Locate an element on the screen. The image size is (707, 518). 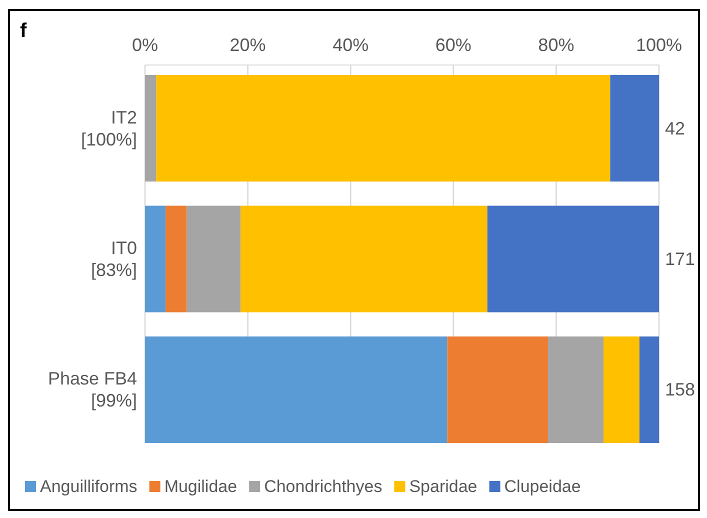
x-tick-label: 20% is located at coordinates (248, 45).